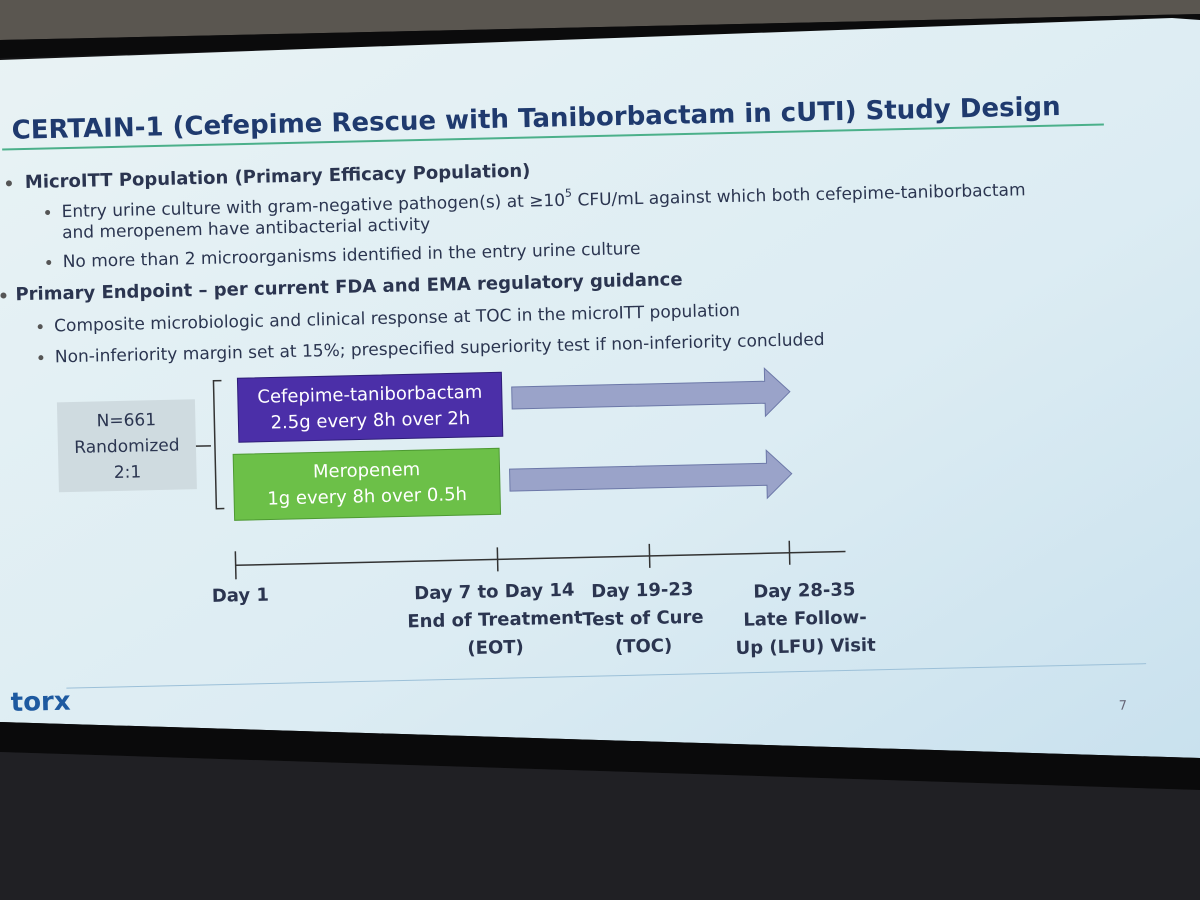 The width and height of the screenshot is (1200, 900). Describe the element at coordinates (495, 619) in the screenshot. I see `timeline-label: End of Treatment` at that location.